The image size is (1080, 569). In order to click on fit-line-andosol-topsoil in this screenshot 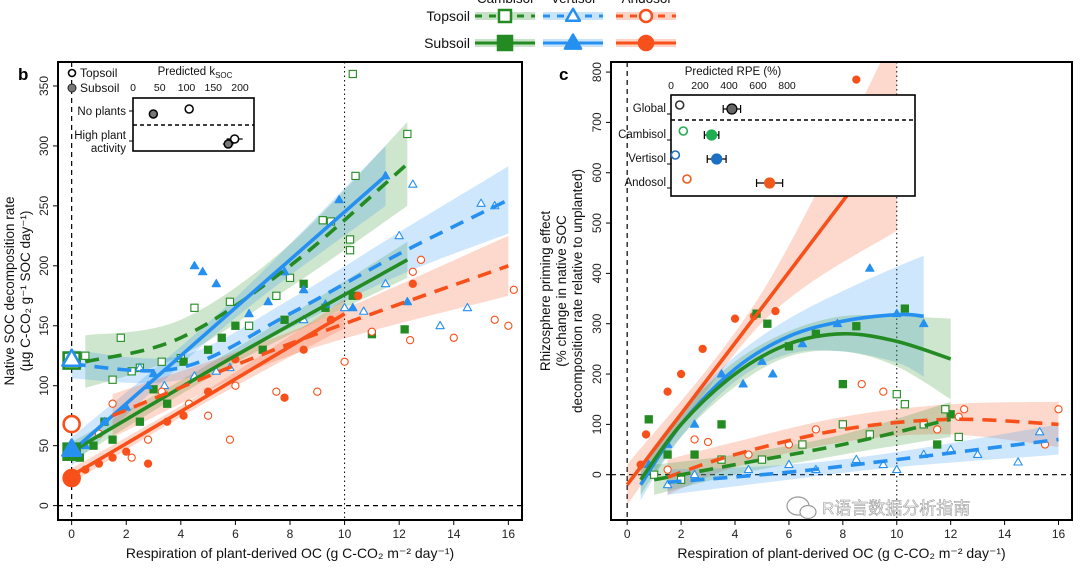, I will do `click(310, 341)`.